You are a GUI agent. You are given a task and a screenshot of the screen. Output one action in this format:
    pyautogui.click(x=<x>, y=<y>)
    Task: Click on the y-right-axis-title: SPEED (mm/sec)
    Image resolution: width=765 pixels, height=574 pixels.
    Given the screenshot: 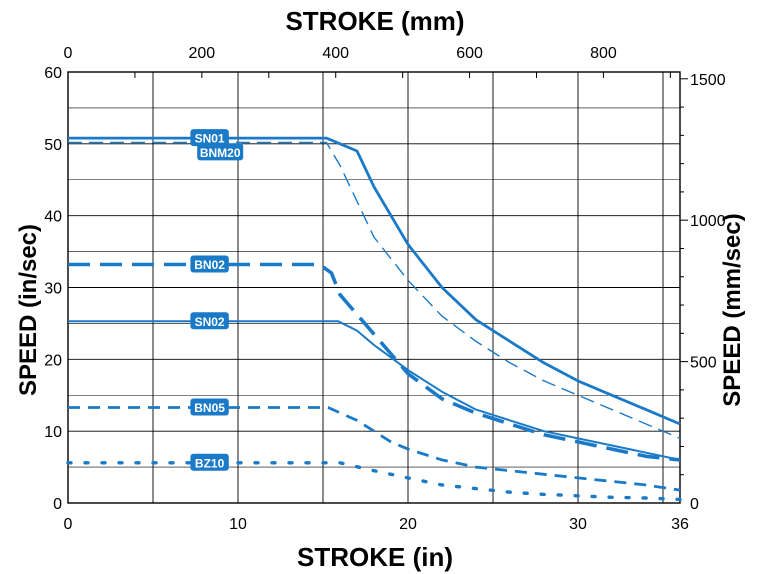 What is the action you would take?
    pyautogui.click(x=732, y=309)
    